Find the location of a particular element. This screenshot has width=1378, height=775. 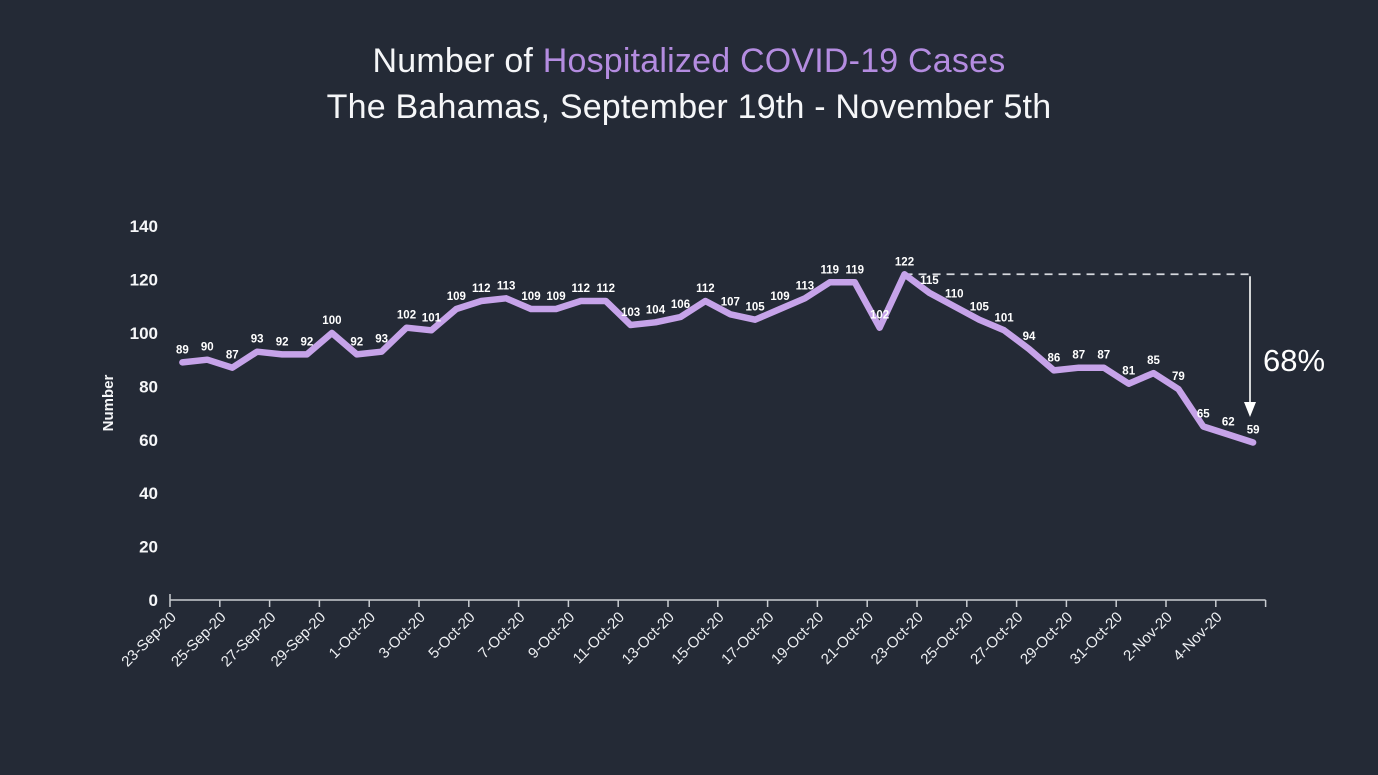

x-tick-label: 4-Nov-20 is located at coordinates (1198, 637).